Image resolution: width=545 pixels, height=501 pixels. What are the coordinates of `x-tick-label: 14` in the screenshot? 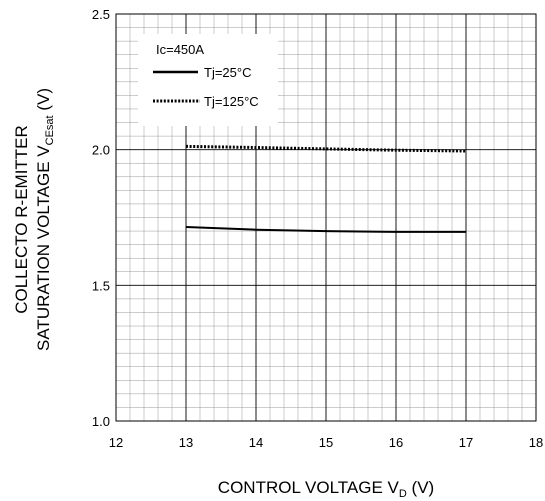 It's located at (256, 442).